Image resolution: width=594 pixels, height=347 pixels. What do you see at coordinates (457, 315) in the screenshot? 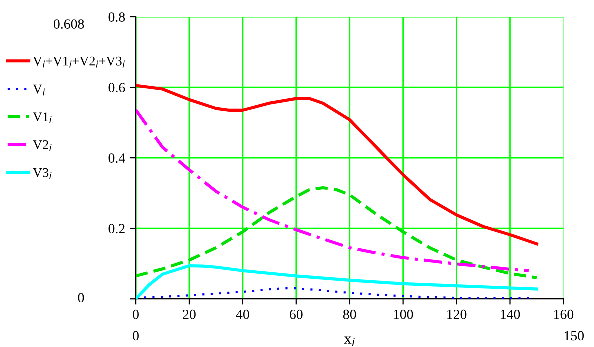
I see `x-tick-label: 120` at bounding box center [457, 315].